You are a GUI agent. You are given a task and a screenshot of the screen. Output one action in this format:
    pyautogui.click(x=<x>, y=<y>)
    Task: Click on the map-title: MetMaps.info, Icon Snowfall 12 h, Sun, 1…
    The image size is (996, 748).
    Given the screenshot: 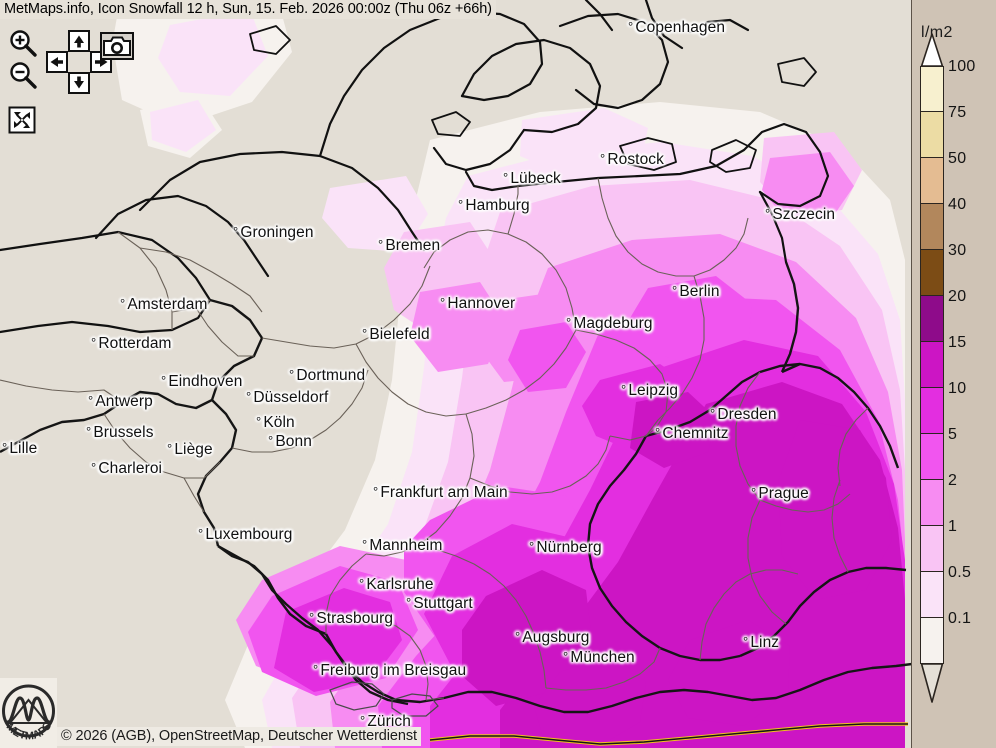 What is the action you would take?
    pyautogui.click(x=248, y=9)
    